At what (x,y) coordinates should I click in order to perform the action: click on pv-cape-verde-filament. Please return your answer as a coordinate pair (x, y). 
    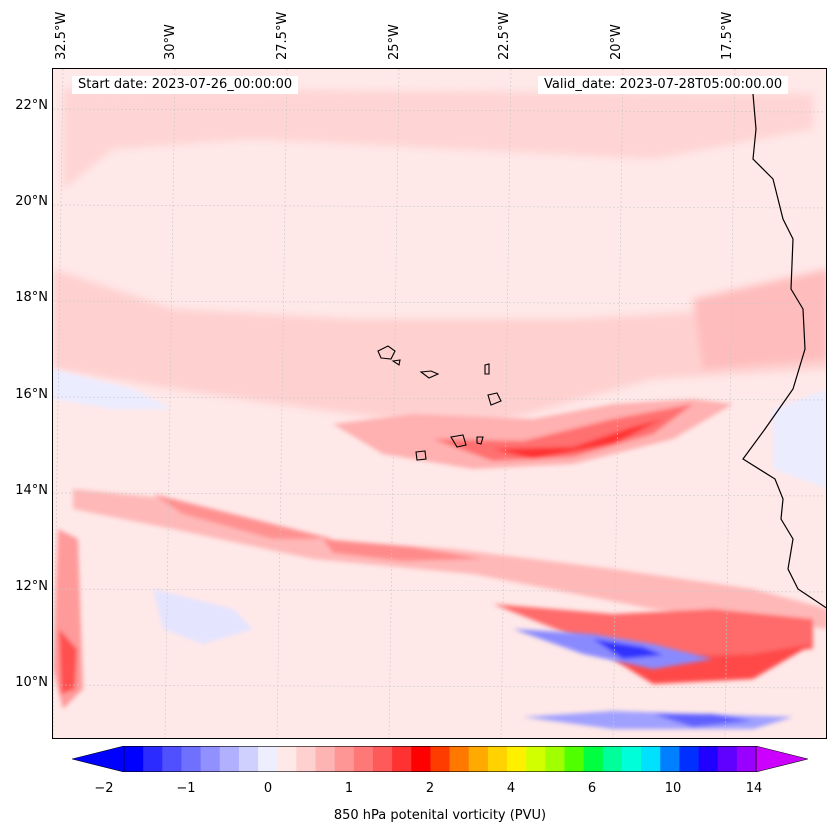
    Looking at the image, I should click on (533, 434).